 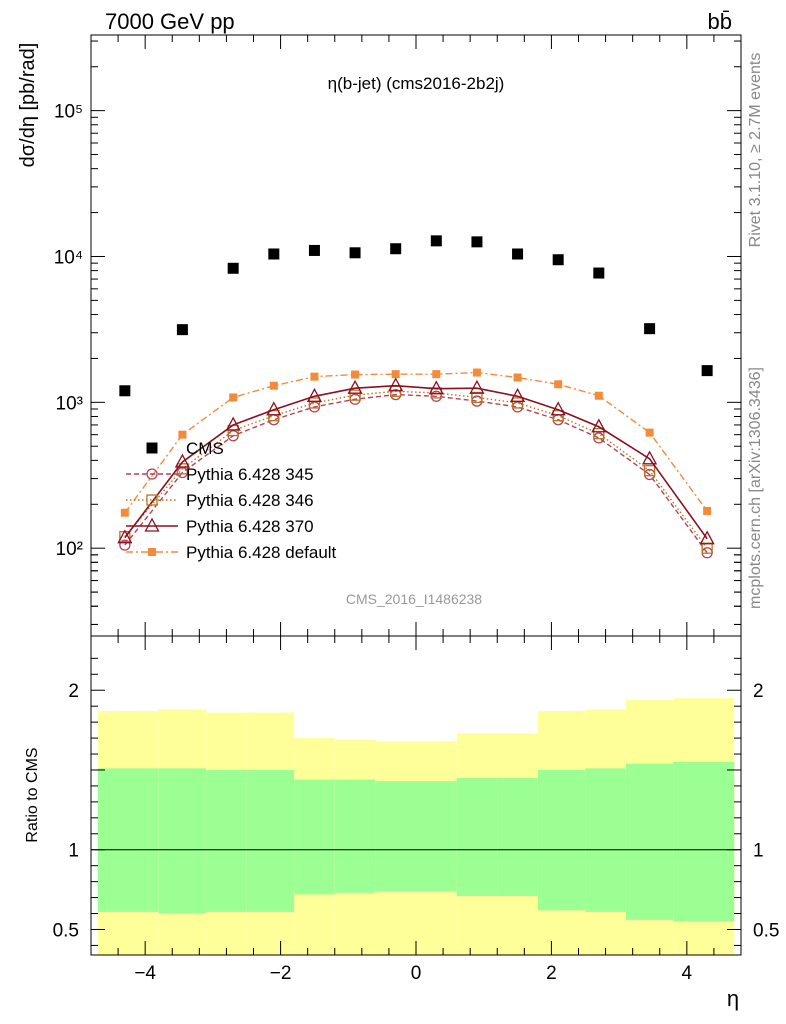 I want to click on legend-label: CMS, so click(x=205, y=448).